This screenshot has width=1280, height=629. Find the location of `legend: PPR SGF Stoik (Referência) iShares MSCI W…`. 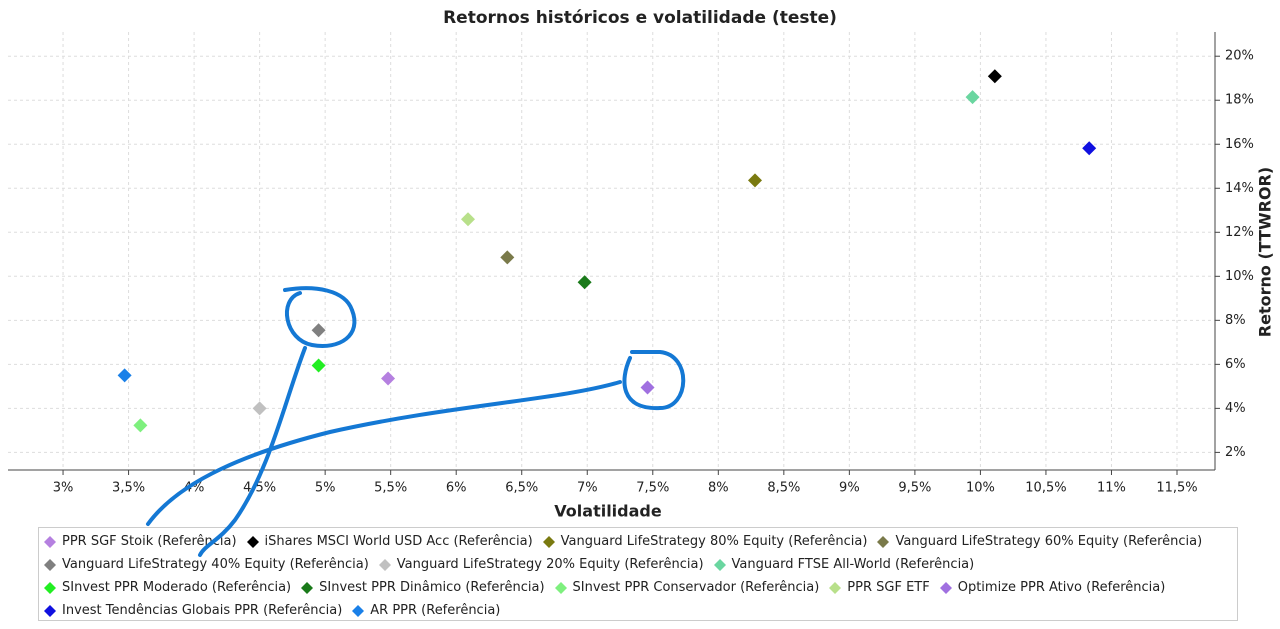

legend: PPR SGF Stoik (Referência) iShares MSCI W… is located at coordinates (638, 574).